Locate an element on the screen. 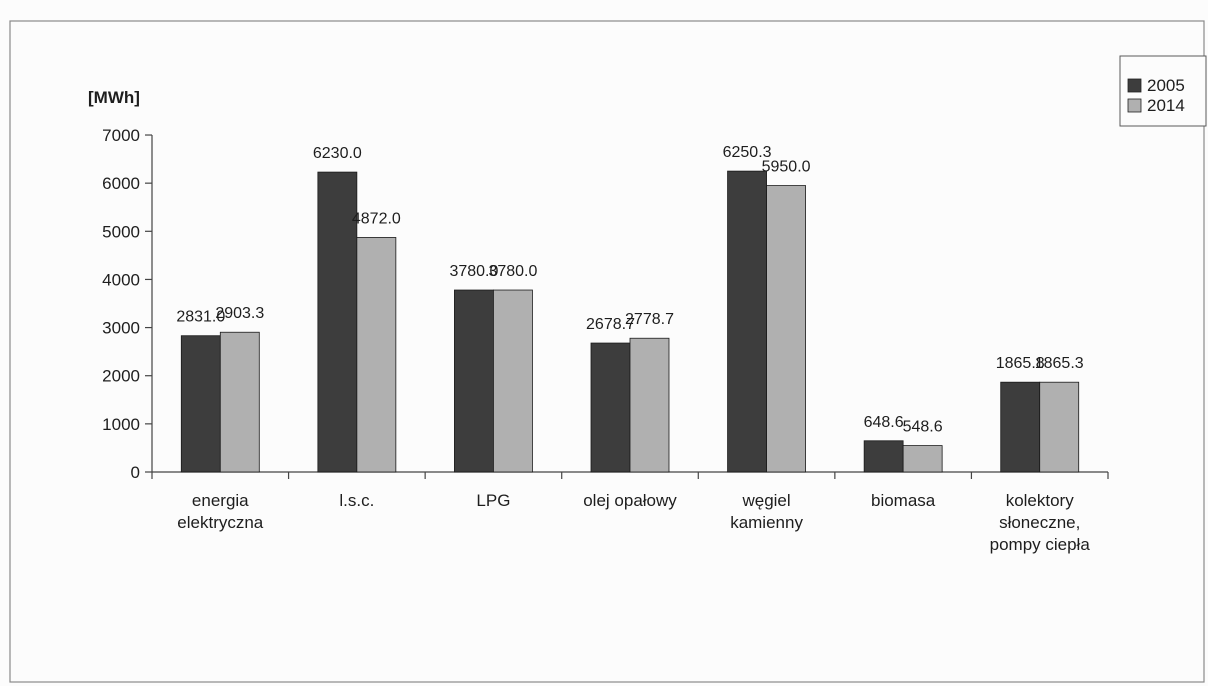 The image size is (1208, 686). data-label-2005: 2831.0 is located at coordinates (200, 317).